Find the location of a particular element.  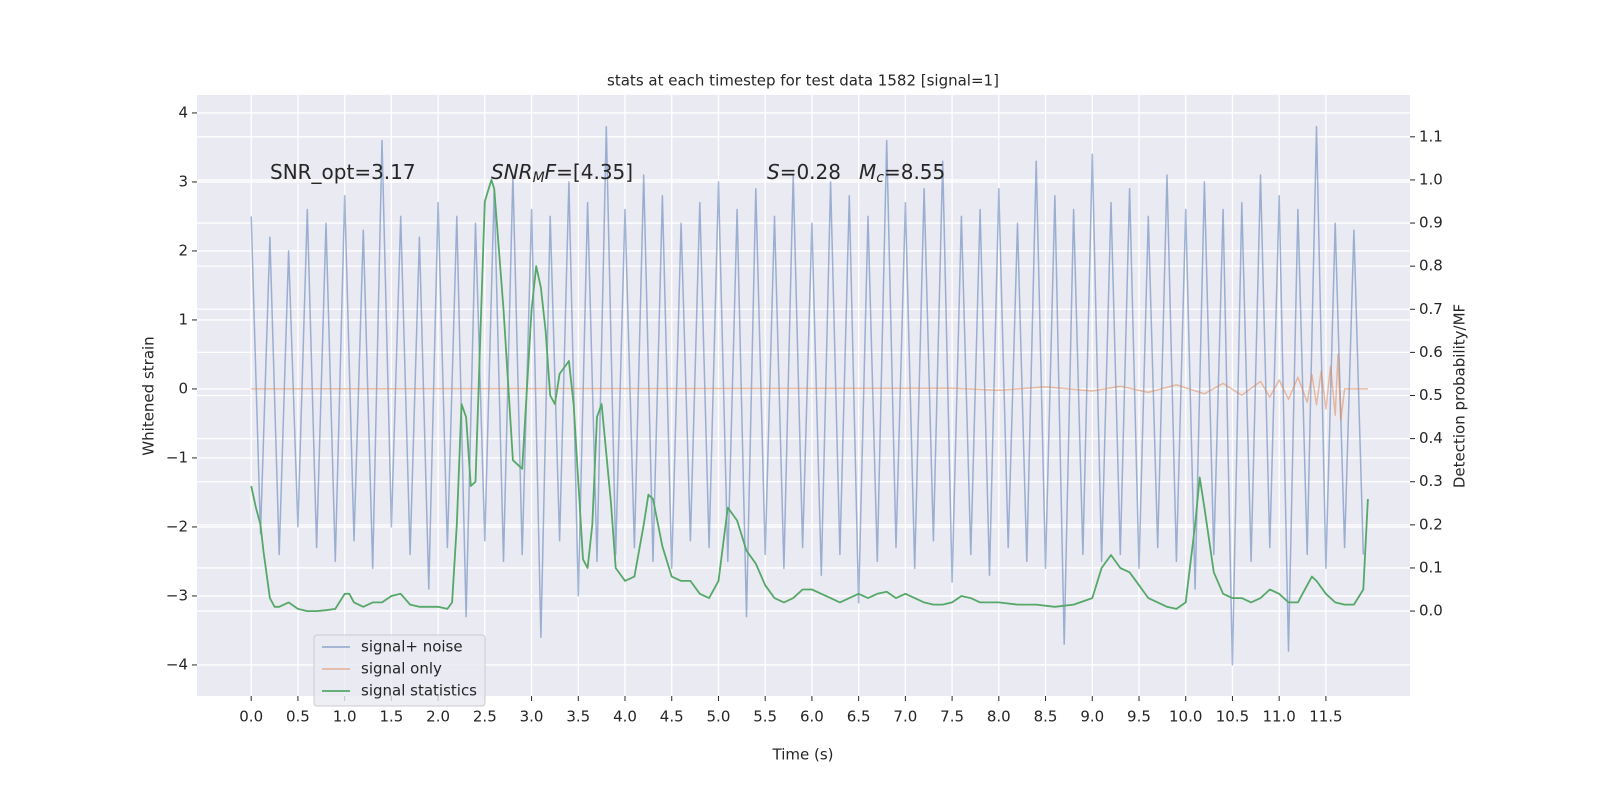

annotation-part: S is located at coordinates (773, 172).